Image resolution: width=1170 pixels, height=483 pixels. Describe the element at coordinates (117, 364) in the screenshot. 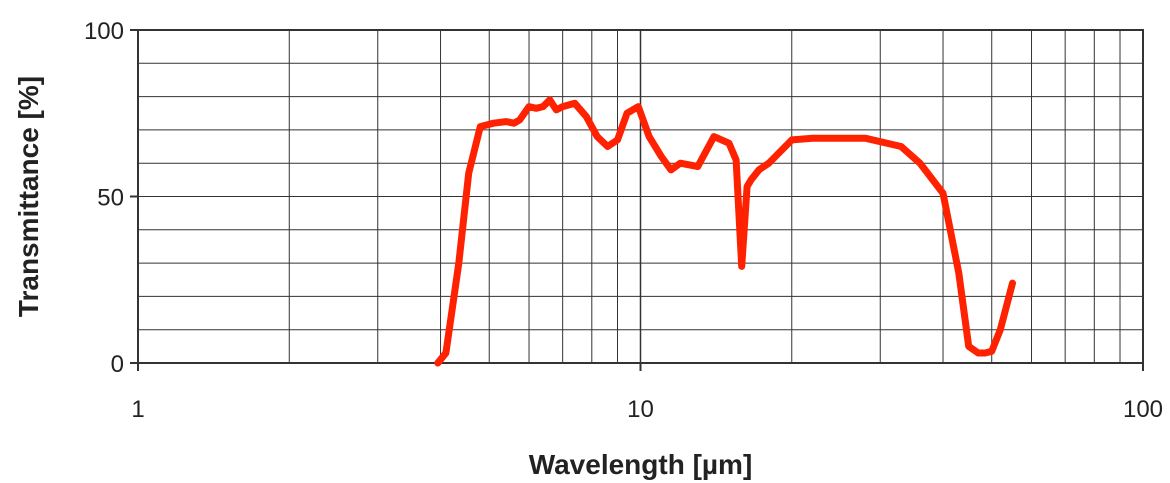

I see `y-tick-label: 0` at that location.